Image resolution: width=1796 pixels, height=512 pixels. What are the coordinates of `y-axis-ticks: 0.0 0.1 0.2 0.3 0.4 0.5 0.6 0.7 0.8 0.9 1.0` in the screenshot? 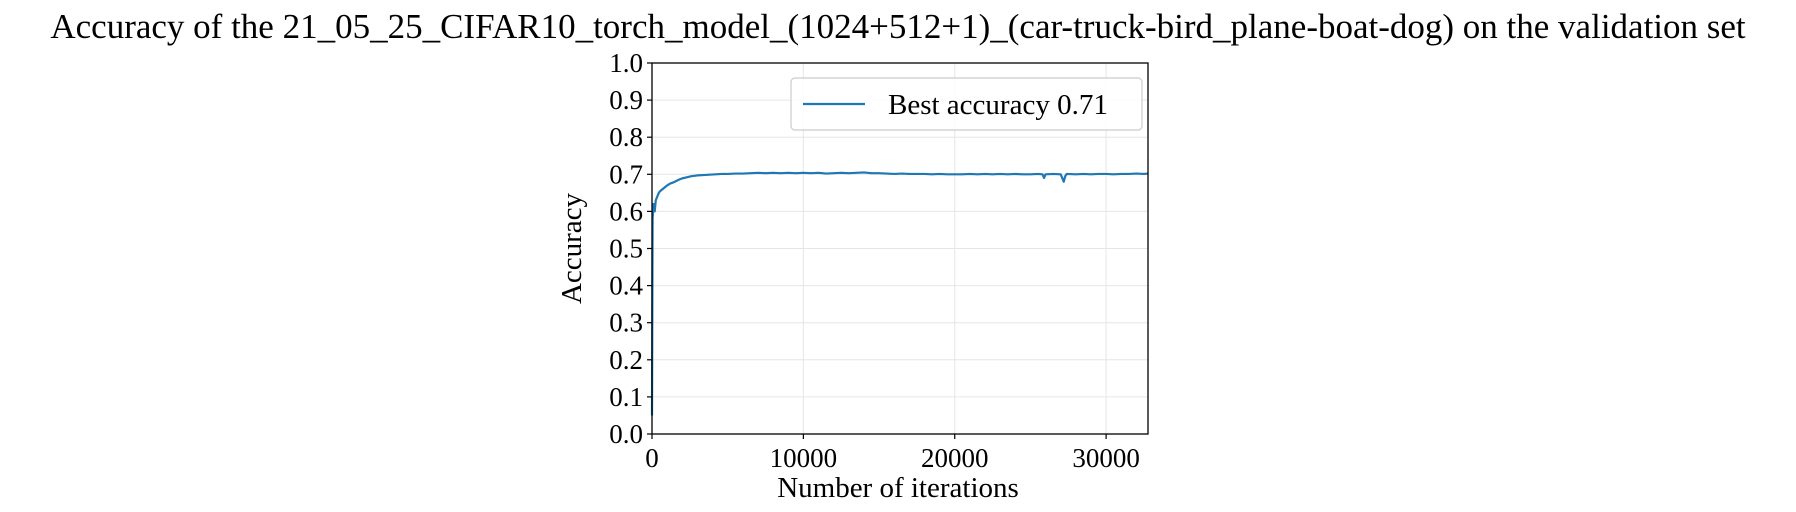 It's located at (630, 248).